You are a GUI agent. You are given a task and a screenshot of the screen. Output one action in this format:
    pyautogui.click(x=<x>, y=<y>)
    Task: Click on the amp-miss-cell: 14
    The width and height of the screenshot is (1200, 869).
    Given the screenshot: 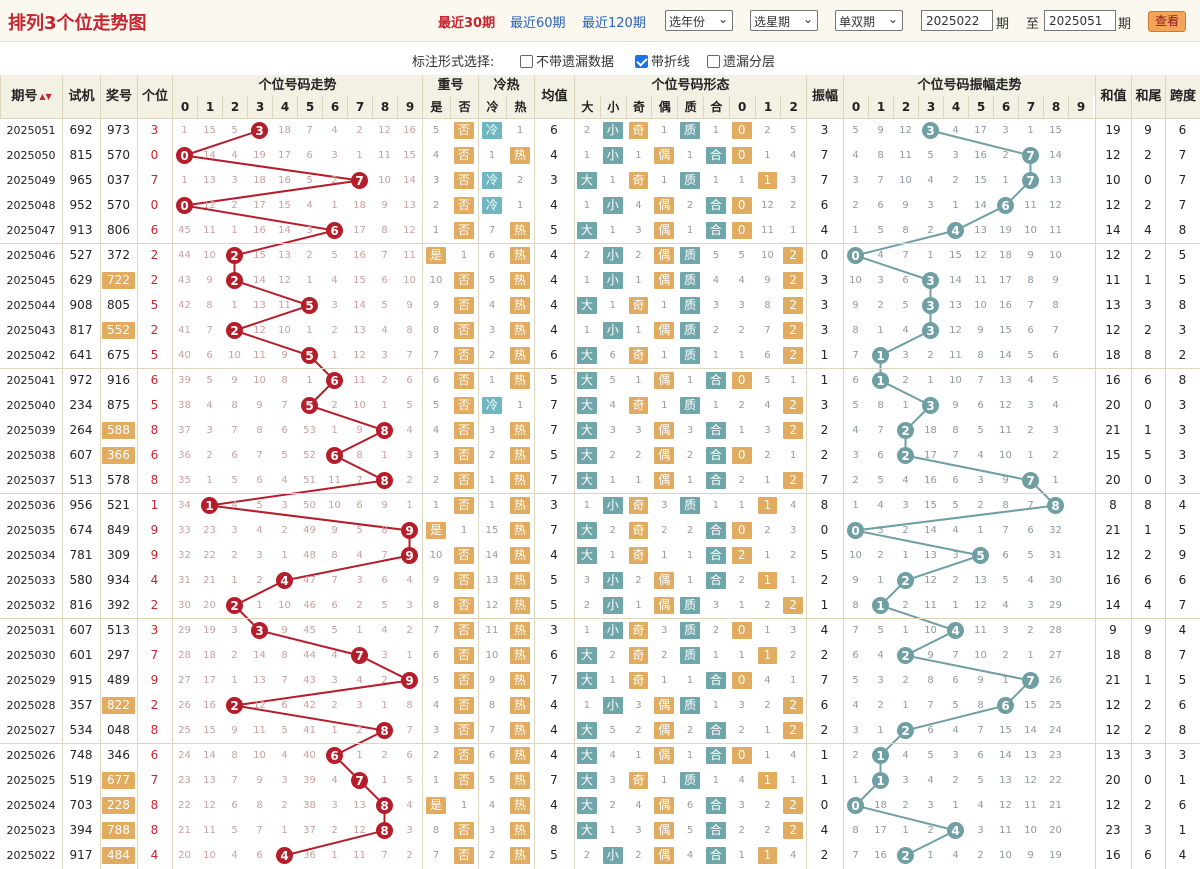 What is the action you would take?
    pyautogui.click(x=1005, y=755)
    